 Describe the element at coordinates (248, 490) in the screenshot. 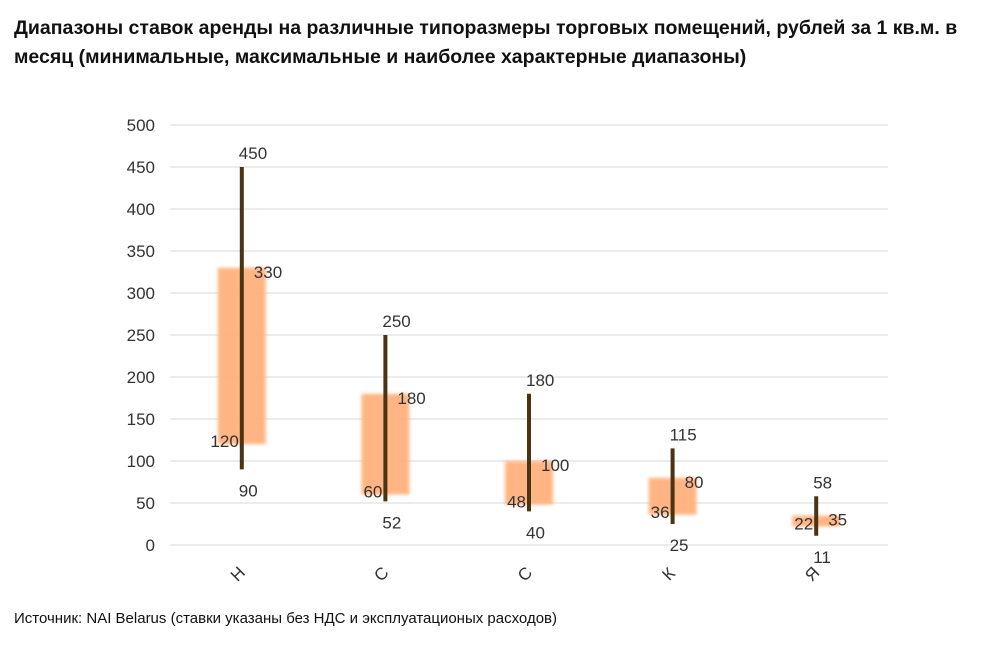

I see `min-label: 90` at that location.